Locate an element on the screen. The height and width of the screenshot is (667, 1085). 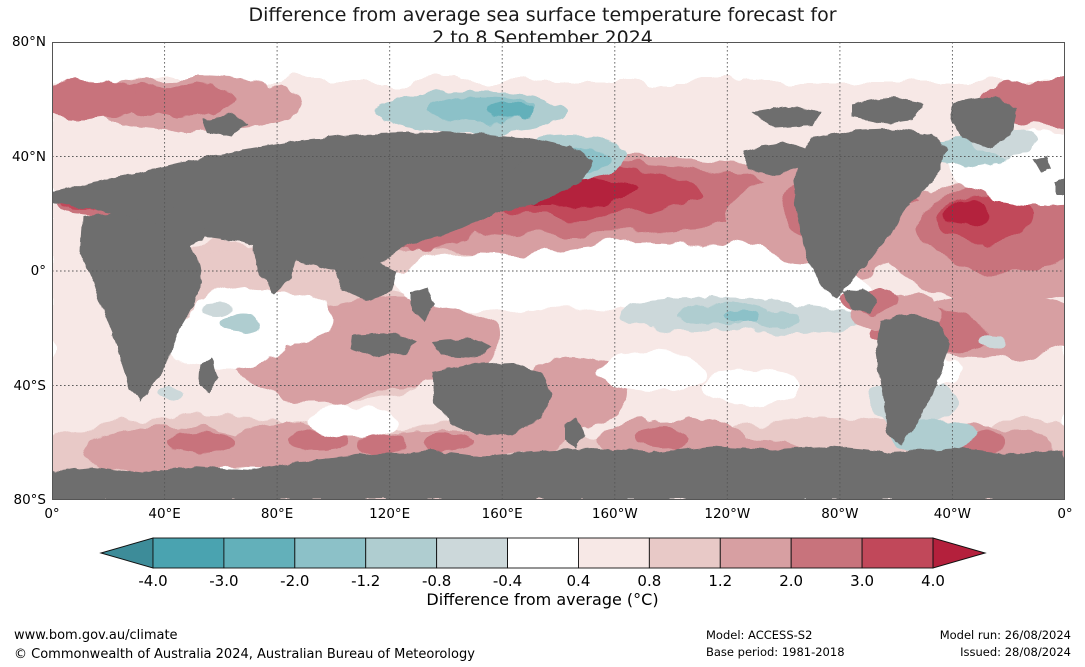
colorbar-tick-label: -4.0 is located at coordinates (152, 581).